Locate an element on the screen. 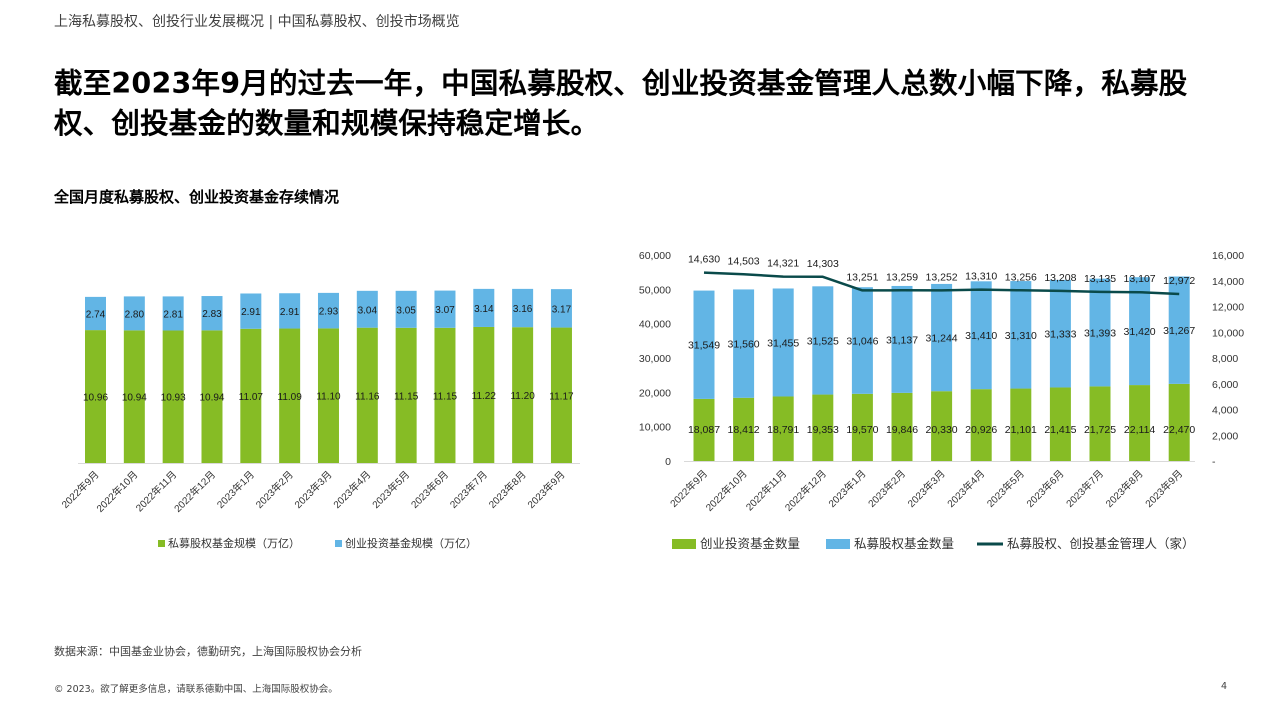 This screenshot has width=1280, height=720. blue-bar-label: 2.83 is located at coordinates (212, 314).